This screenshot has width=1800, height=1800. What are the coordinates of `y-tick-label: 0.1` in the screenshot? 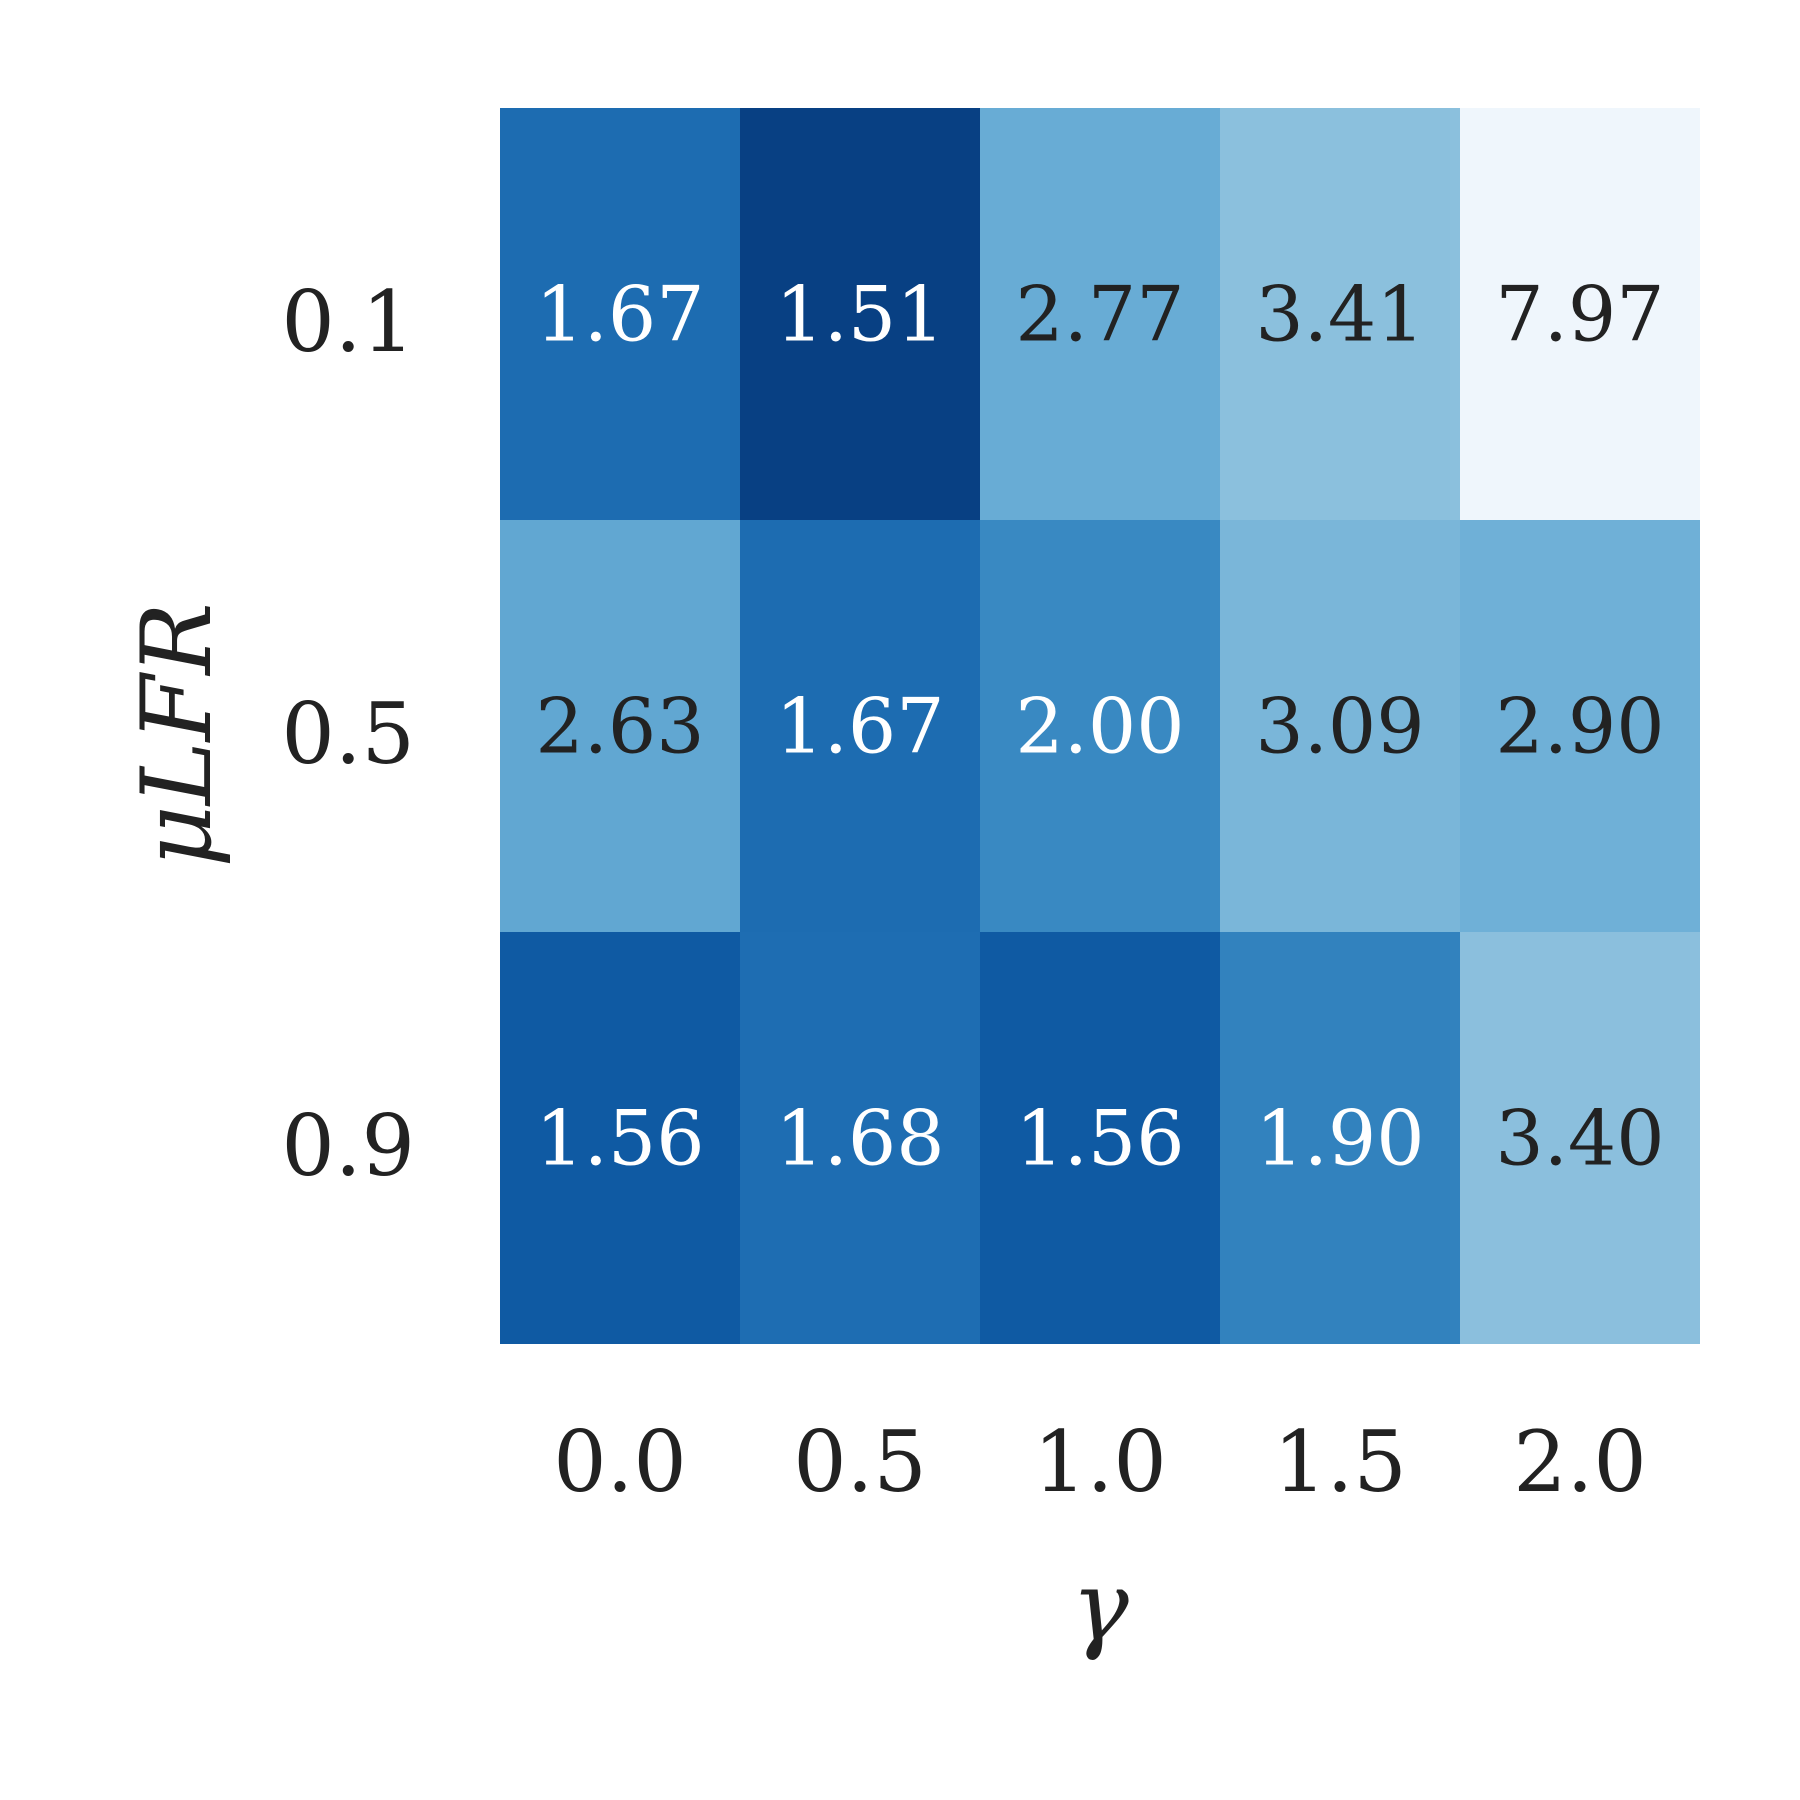 It's located at (348, 322).